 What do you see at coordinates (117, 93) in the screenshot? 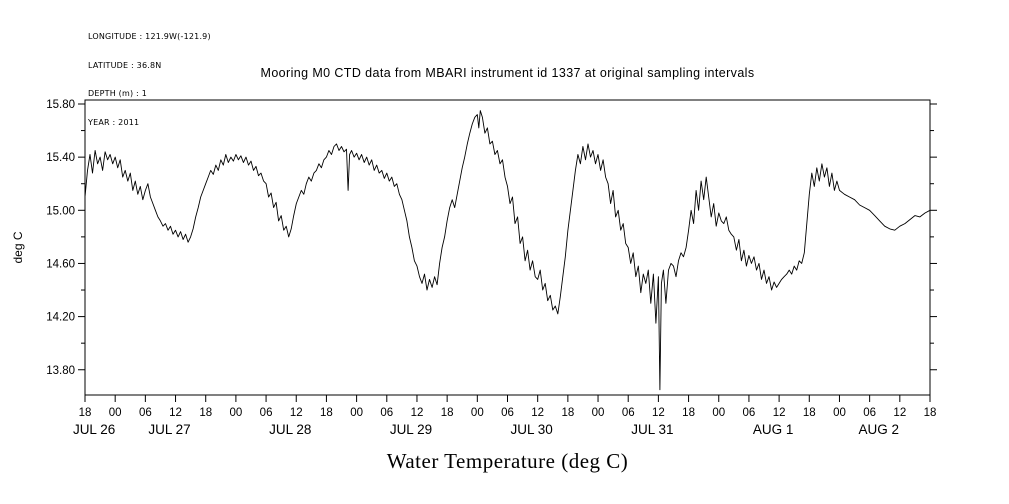
I see `metadata-depth: DEPTH (m) : 1` at bounding box center [117, 93].